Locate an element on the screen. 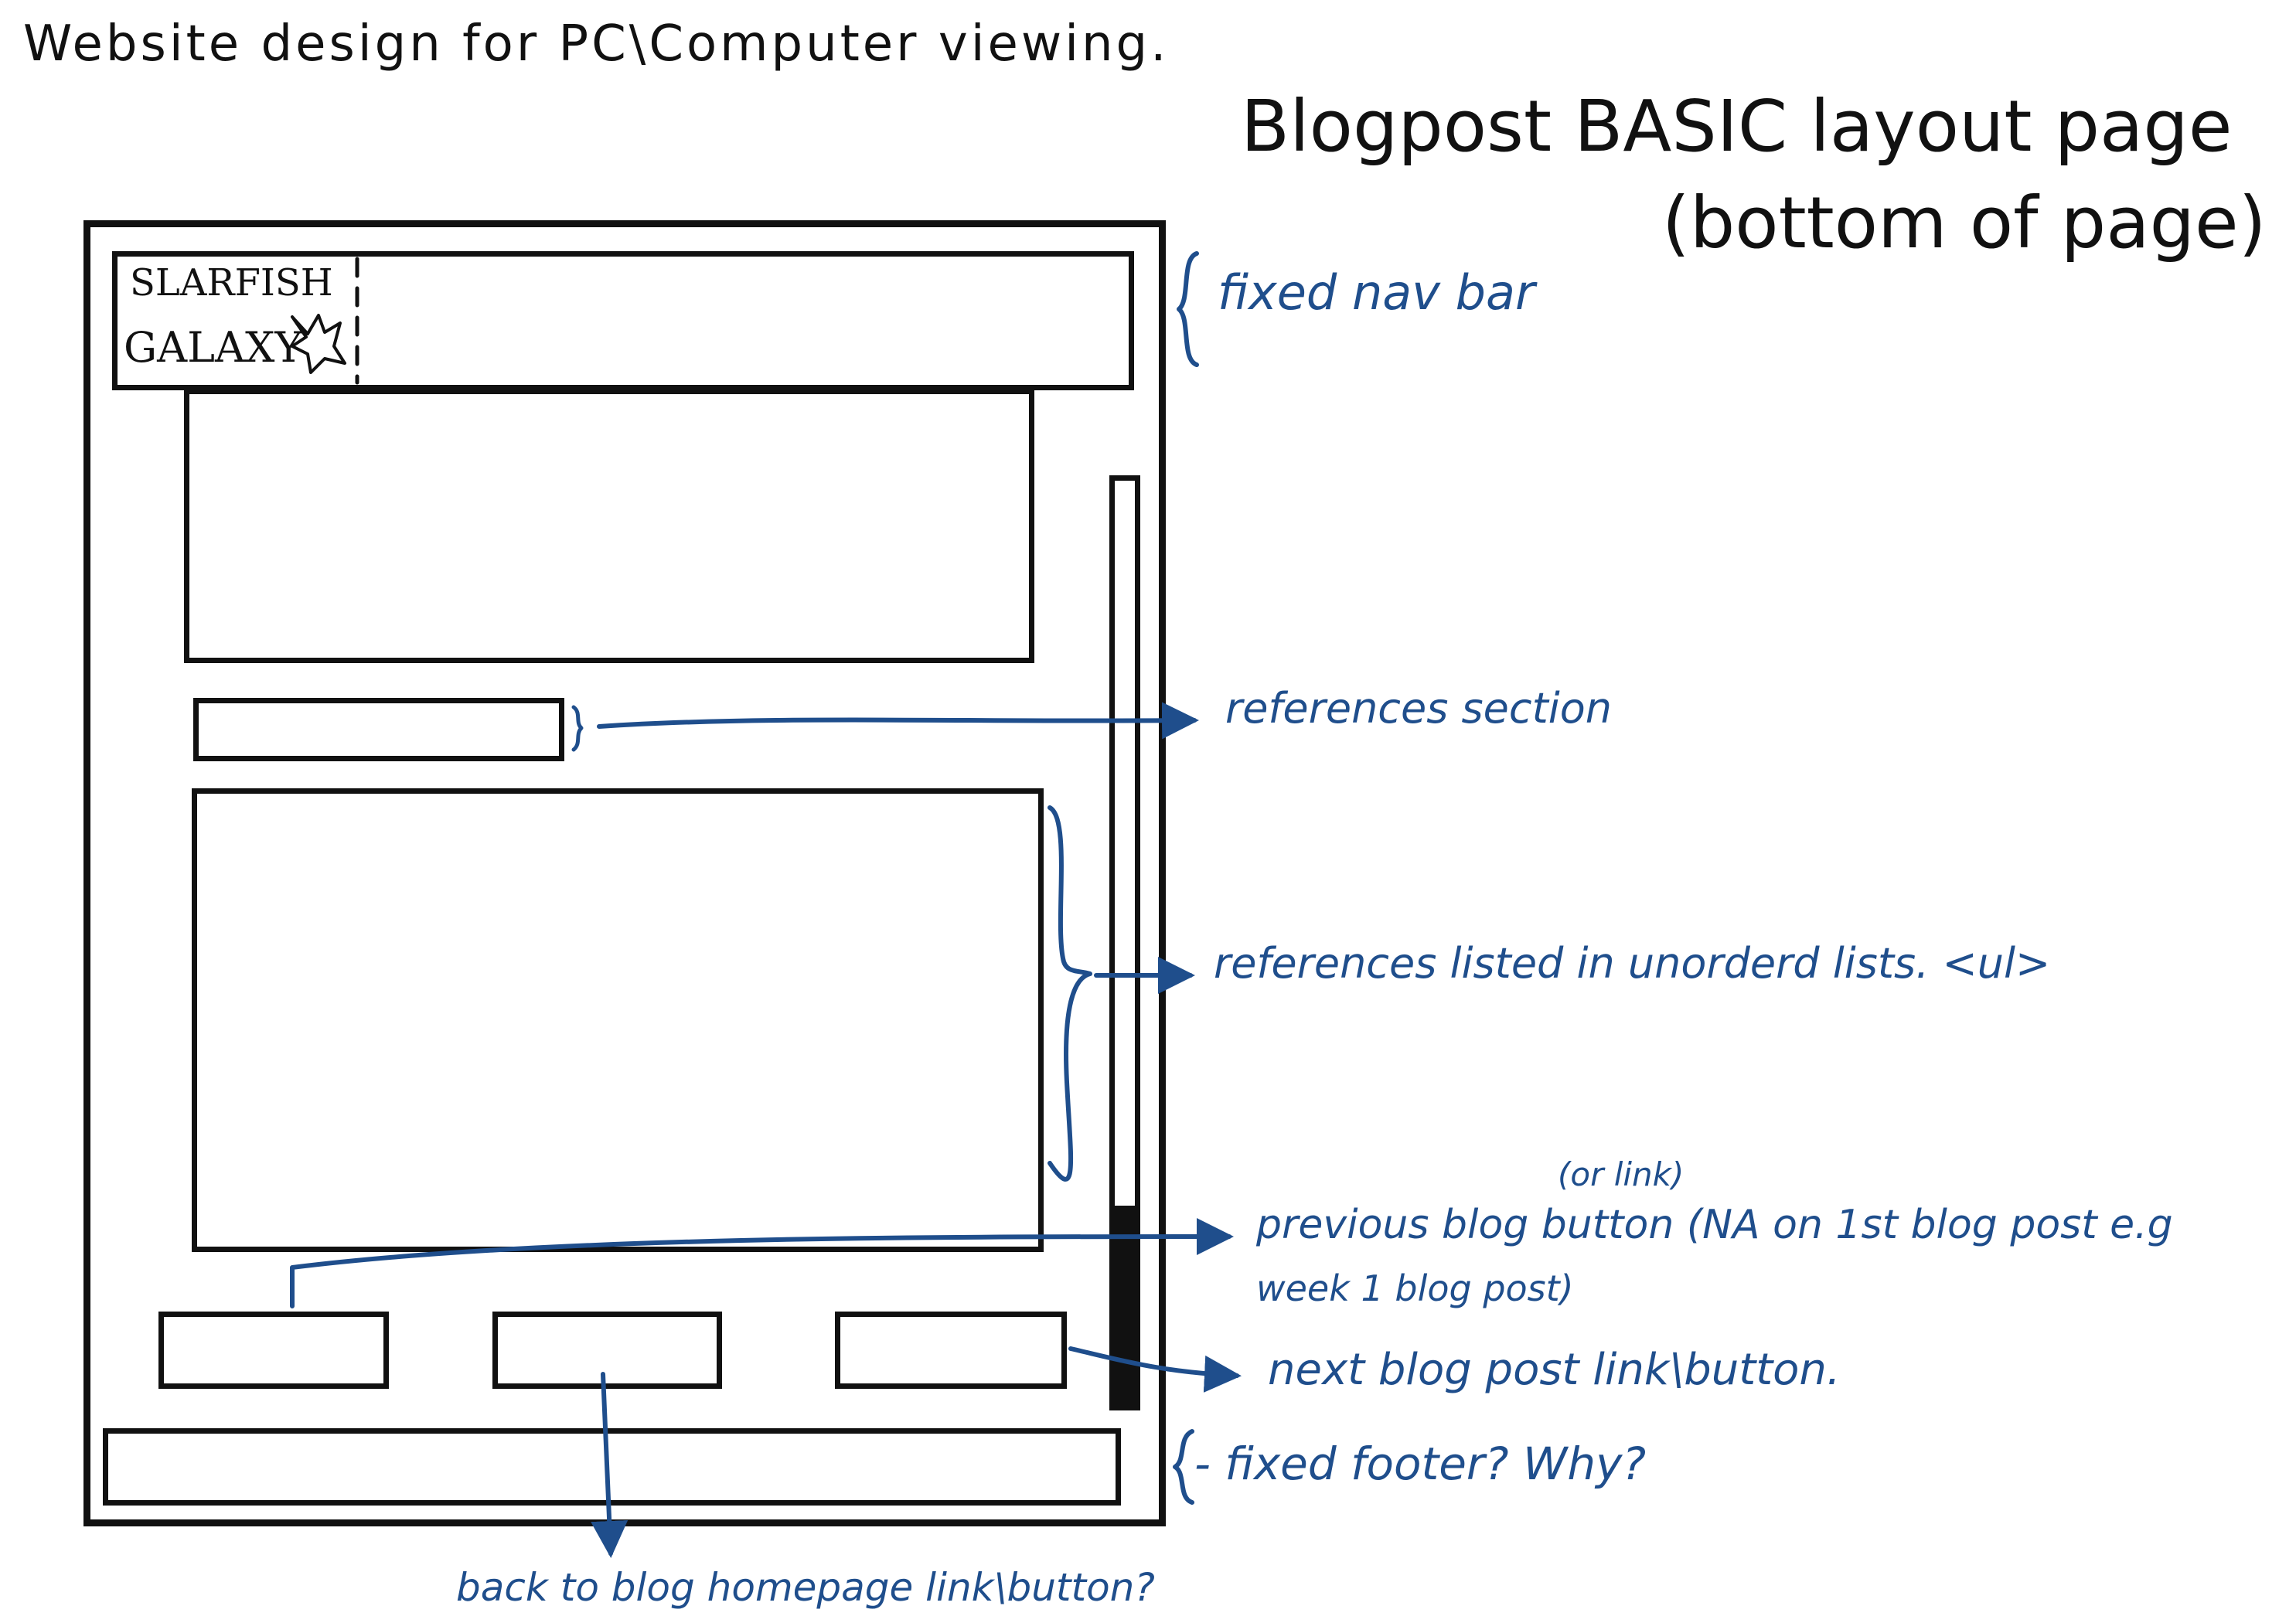 Image resolution: width=2296 pixels, height=1623 pixels. page-title: Blogpost BASIC layout page is located at coordinates (1737, 126).